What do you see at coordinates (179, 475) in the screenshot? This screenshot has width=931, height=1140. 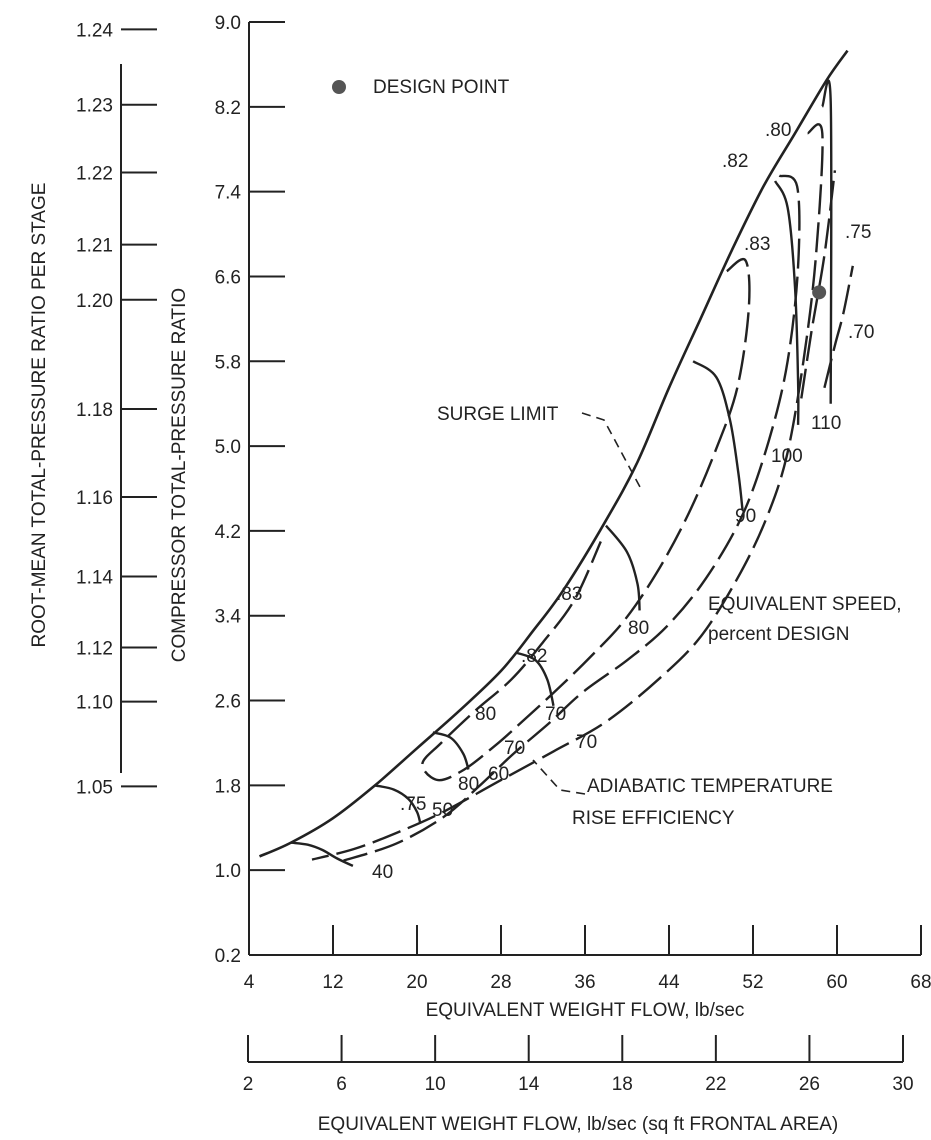 I see `pressure-ratio-axis-label: COMPRESSOR TOTAL-PRESSURE RATIO` at bounding box center [179, 475].